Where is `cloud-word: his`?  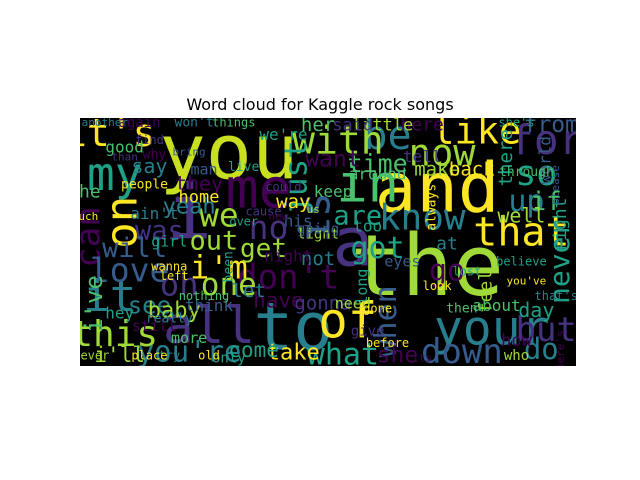
cloud-word: his is located at coordinates (298, 221).